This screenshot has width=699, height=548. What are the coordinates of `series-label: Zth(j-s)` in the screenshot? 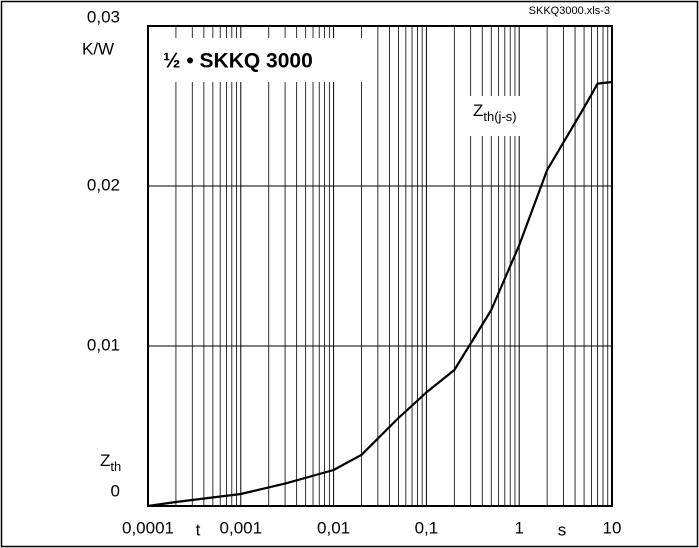 It's located at (495, 112).